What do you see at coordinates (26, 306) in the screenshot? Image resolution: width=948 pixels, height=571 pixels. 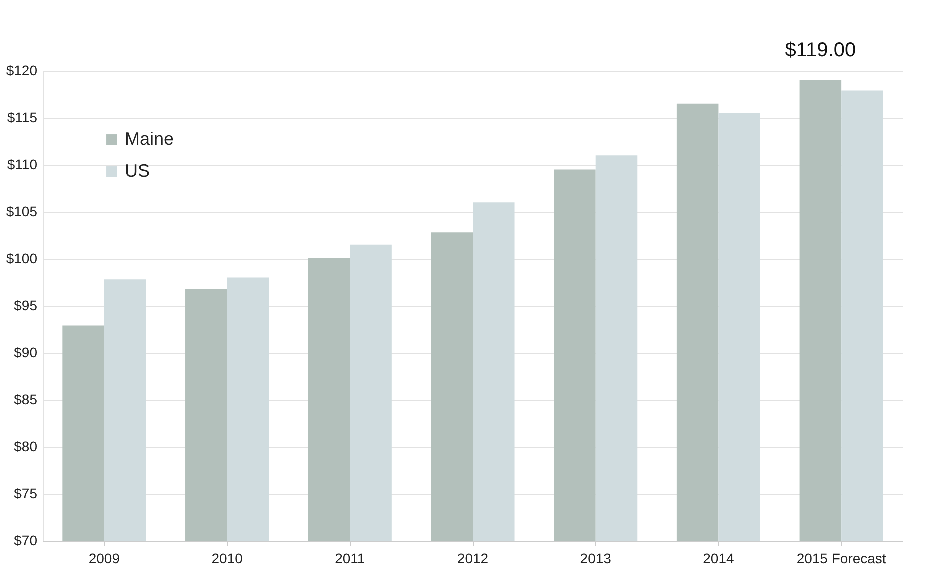 I see `y-tick-label: $95` at bounding box center [26, 306].